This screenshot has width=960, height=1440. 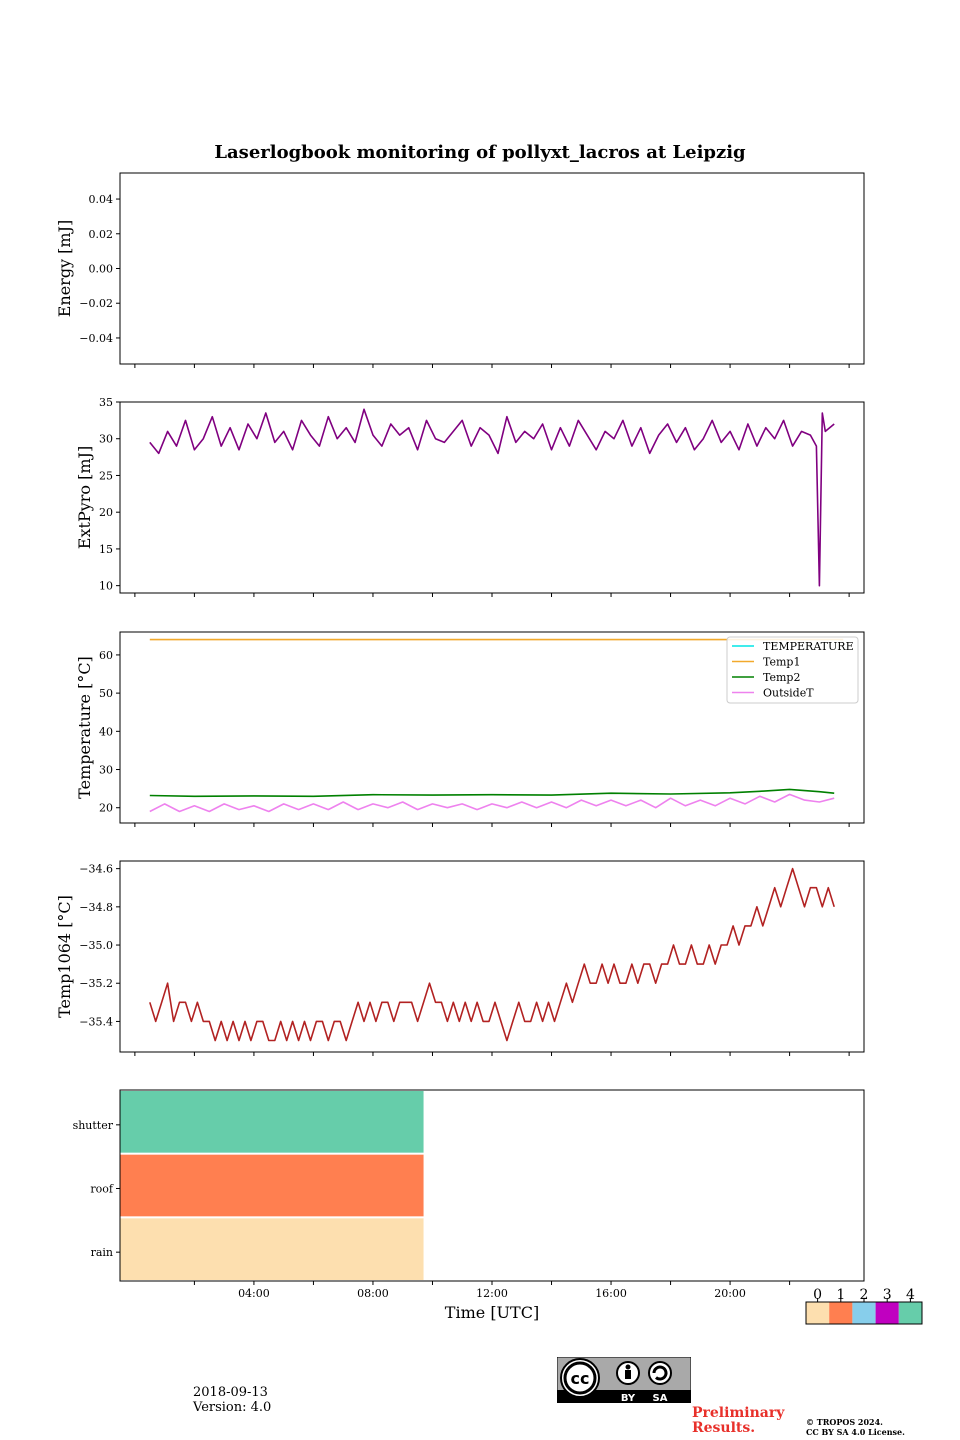 What do you see at coordinates (373, 1293) in the screenshot?
I see `x-tick-label: 08:00` at bounding box center [373, 1293].